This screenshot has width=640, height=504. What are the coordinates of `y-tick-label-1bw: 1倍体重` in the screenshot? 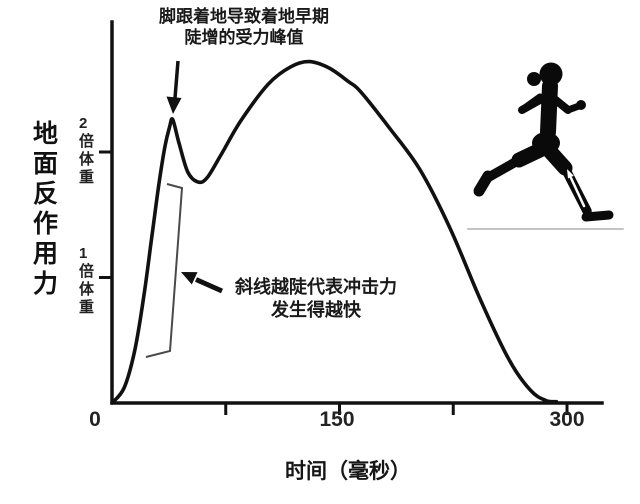 It's located at (87, 280).